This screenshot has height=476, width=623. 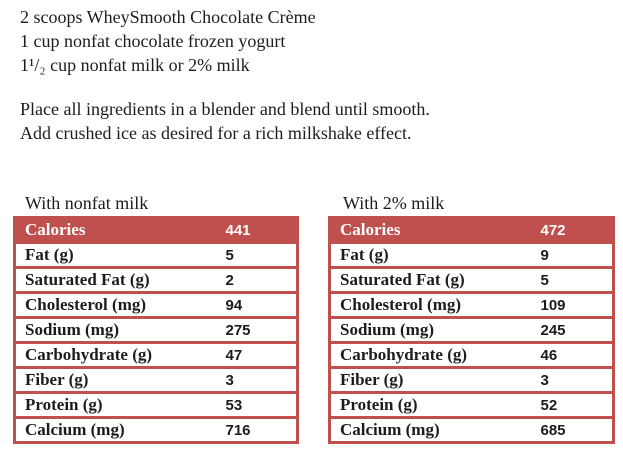 I want to click on table-row: Fat (g) 9, so click(x=471, y=255).